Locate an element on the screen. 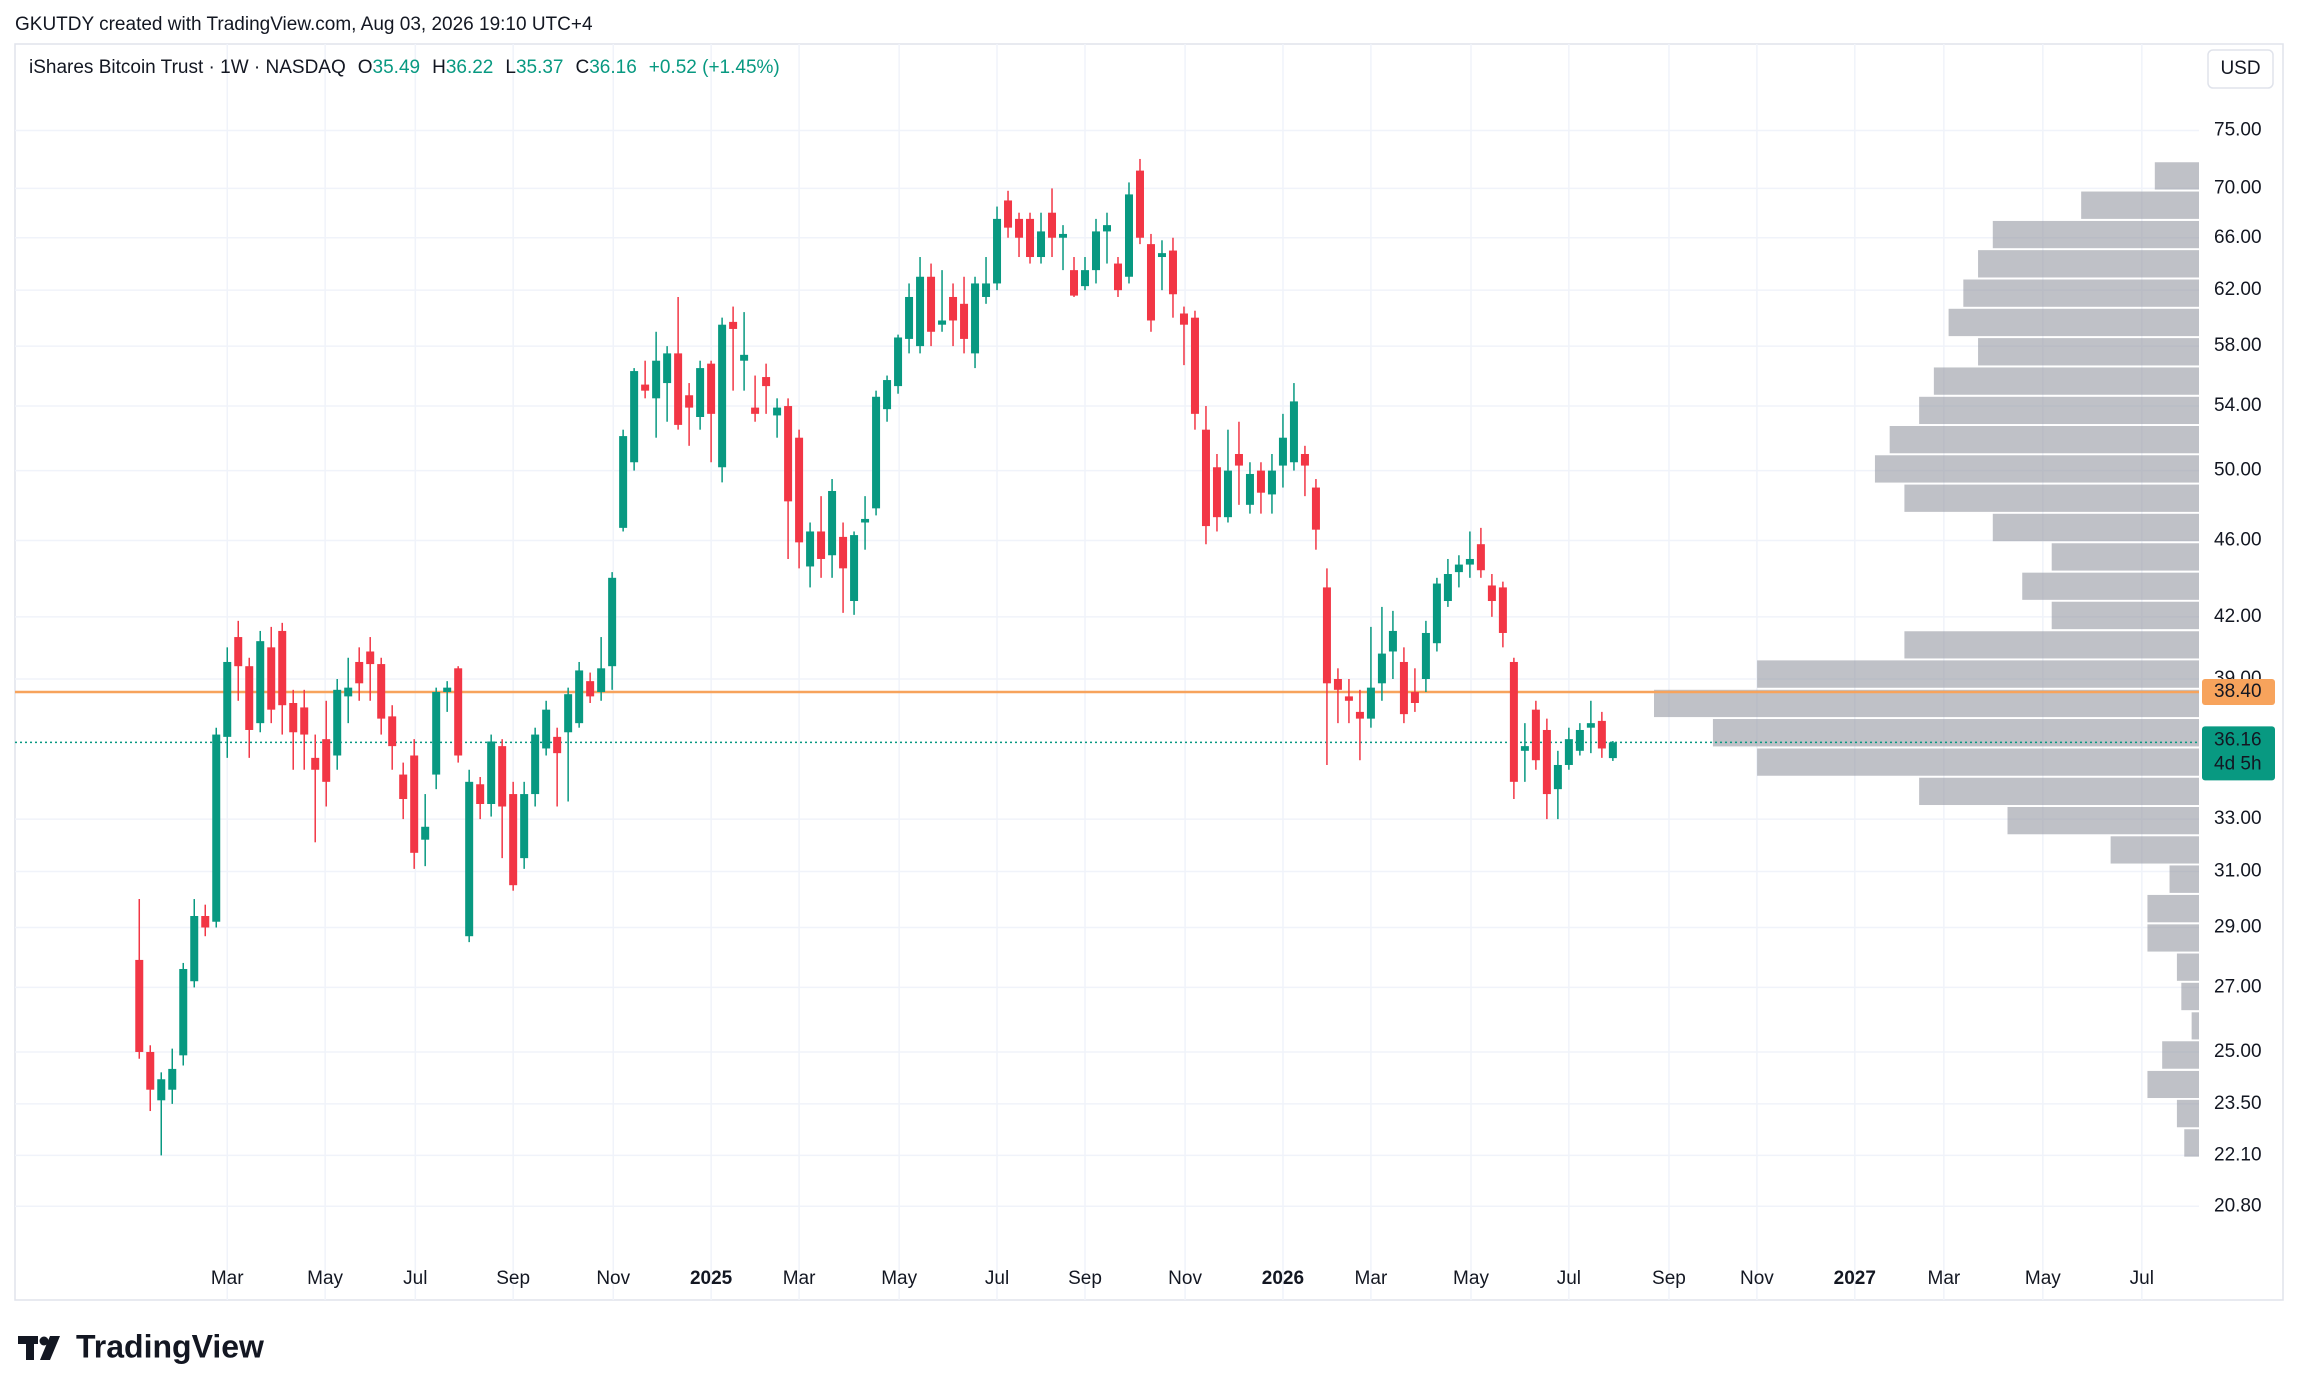  y-tick-label: 58.00 is located at coordinates (2238, 345).